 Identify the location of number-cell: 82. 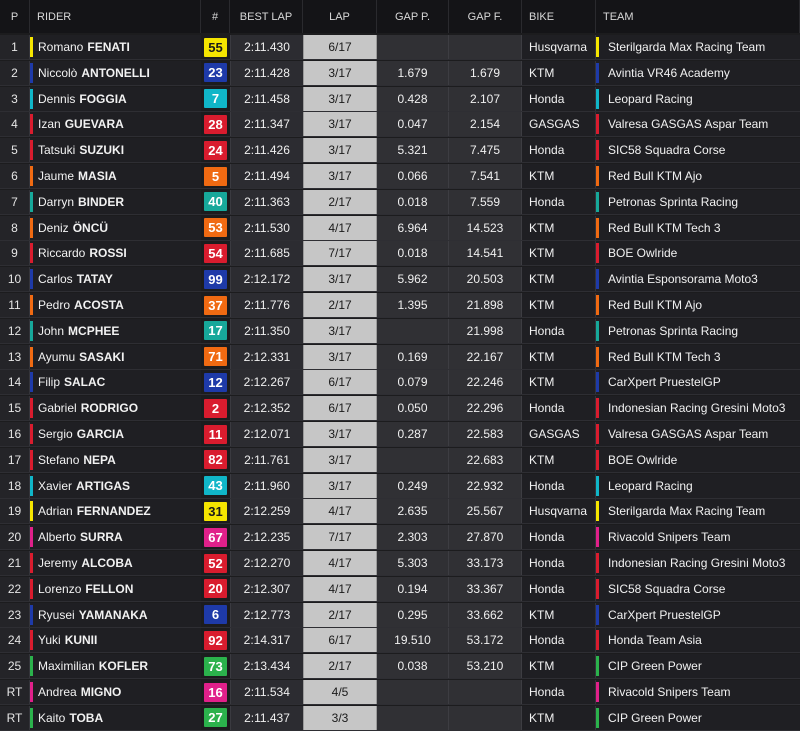
(215, 460).